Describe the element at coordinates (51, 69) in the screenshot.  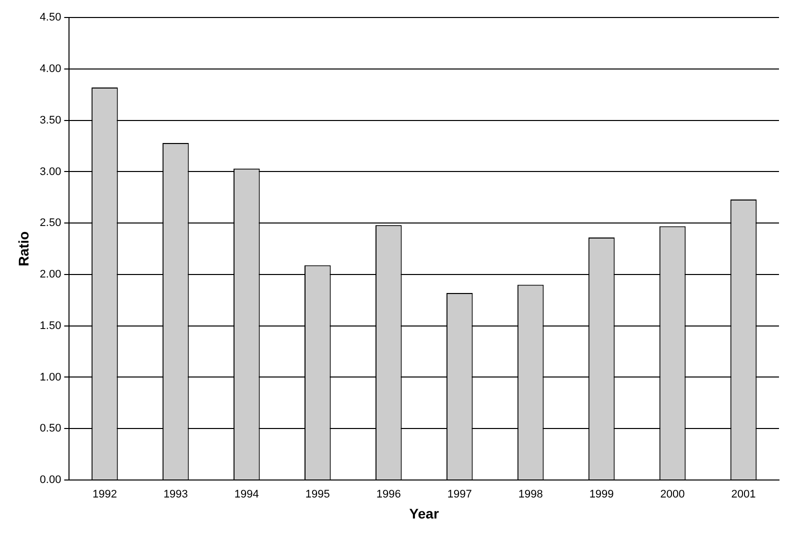
I see `y-tick-label: 4.00` at that location.